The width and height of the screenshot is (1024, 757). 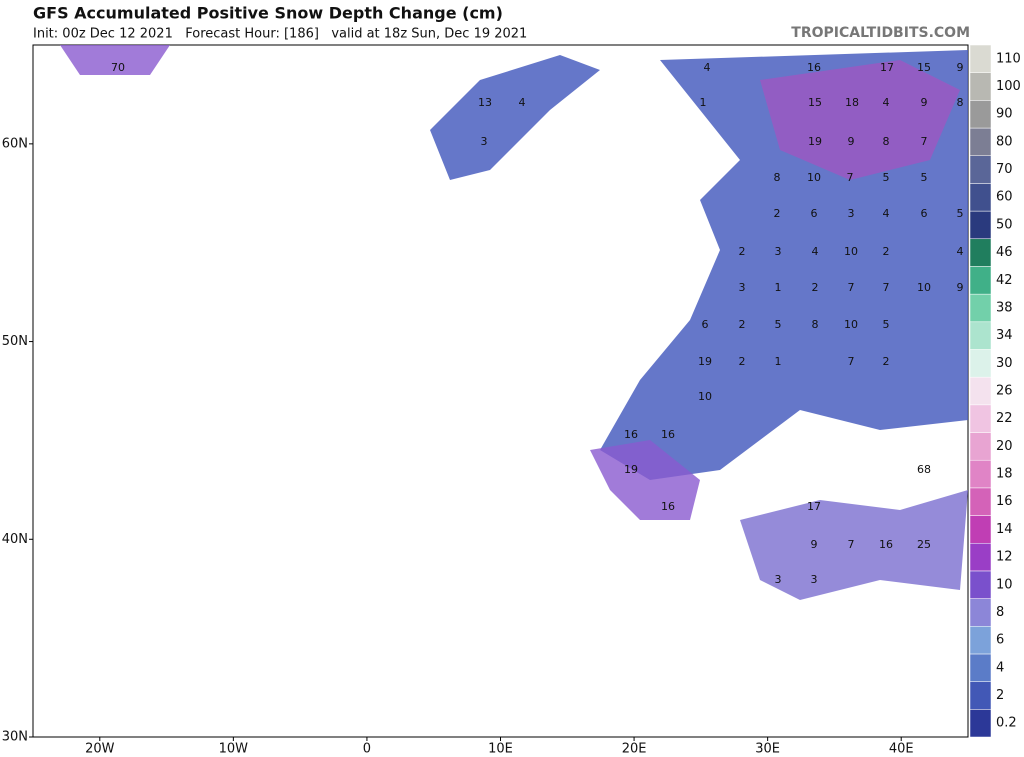 I want to click on colorbar-label: 10, so click(x=1004, y=584).